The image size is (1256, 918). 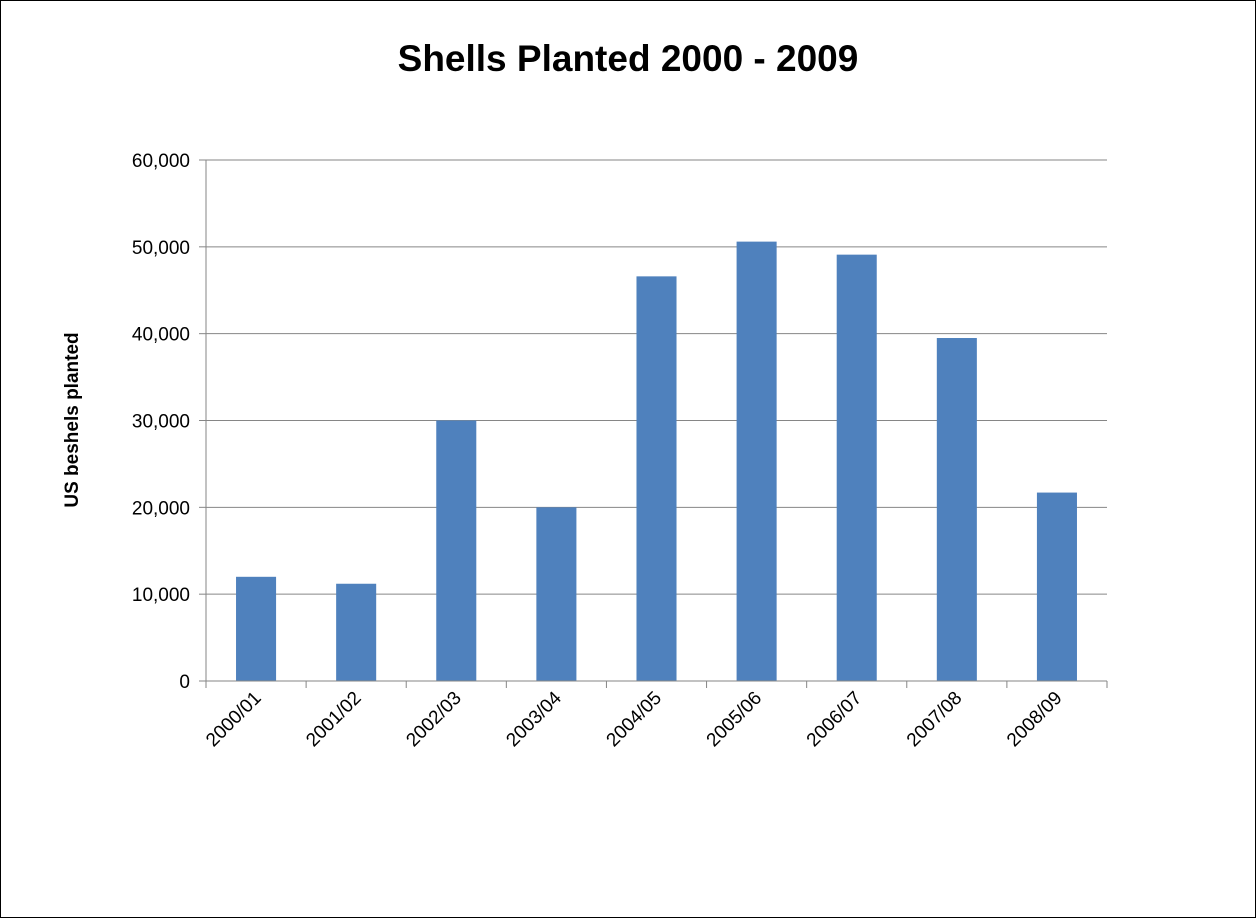 I want to click on y-tick-label: 60,000, so click(x=161, y=161).